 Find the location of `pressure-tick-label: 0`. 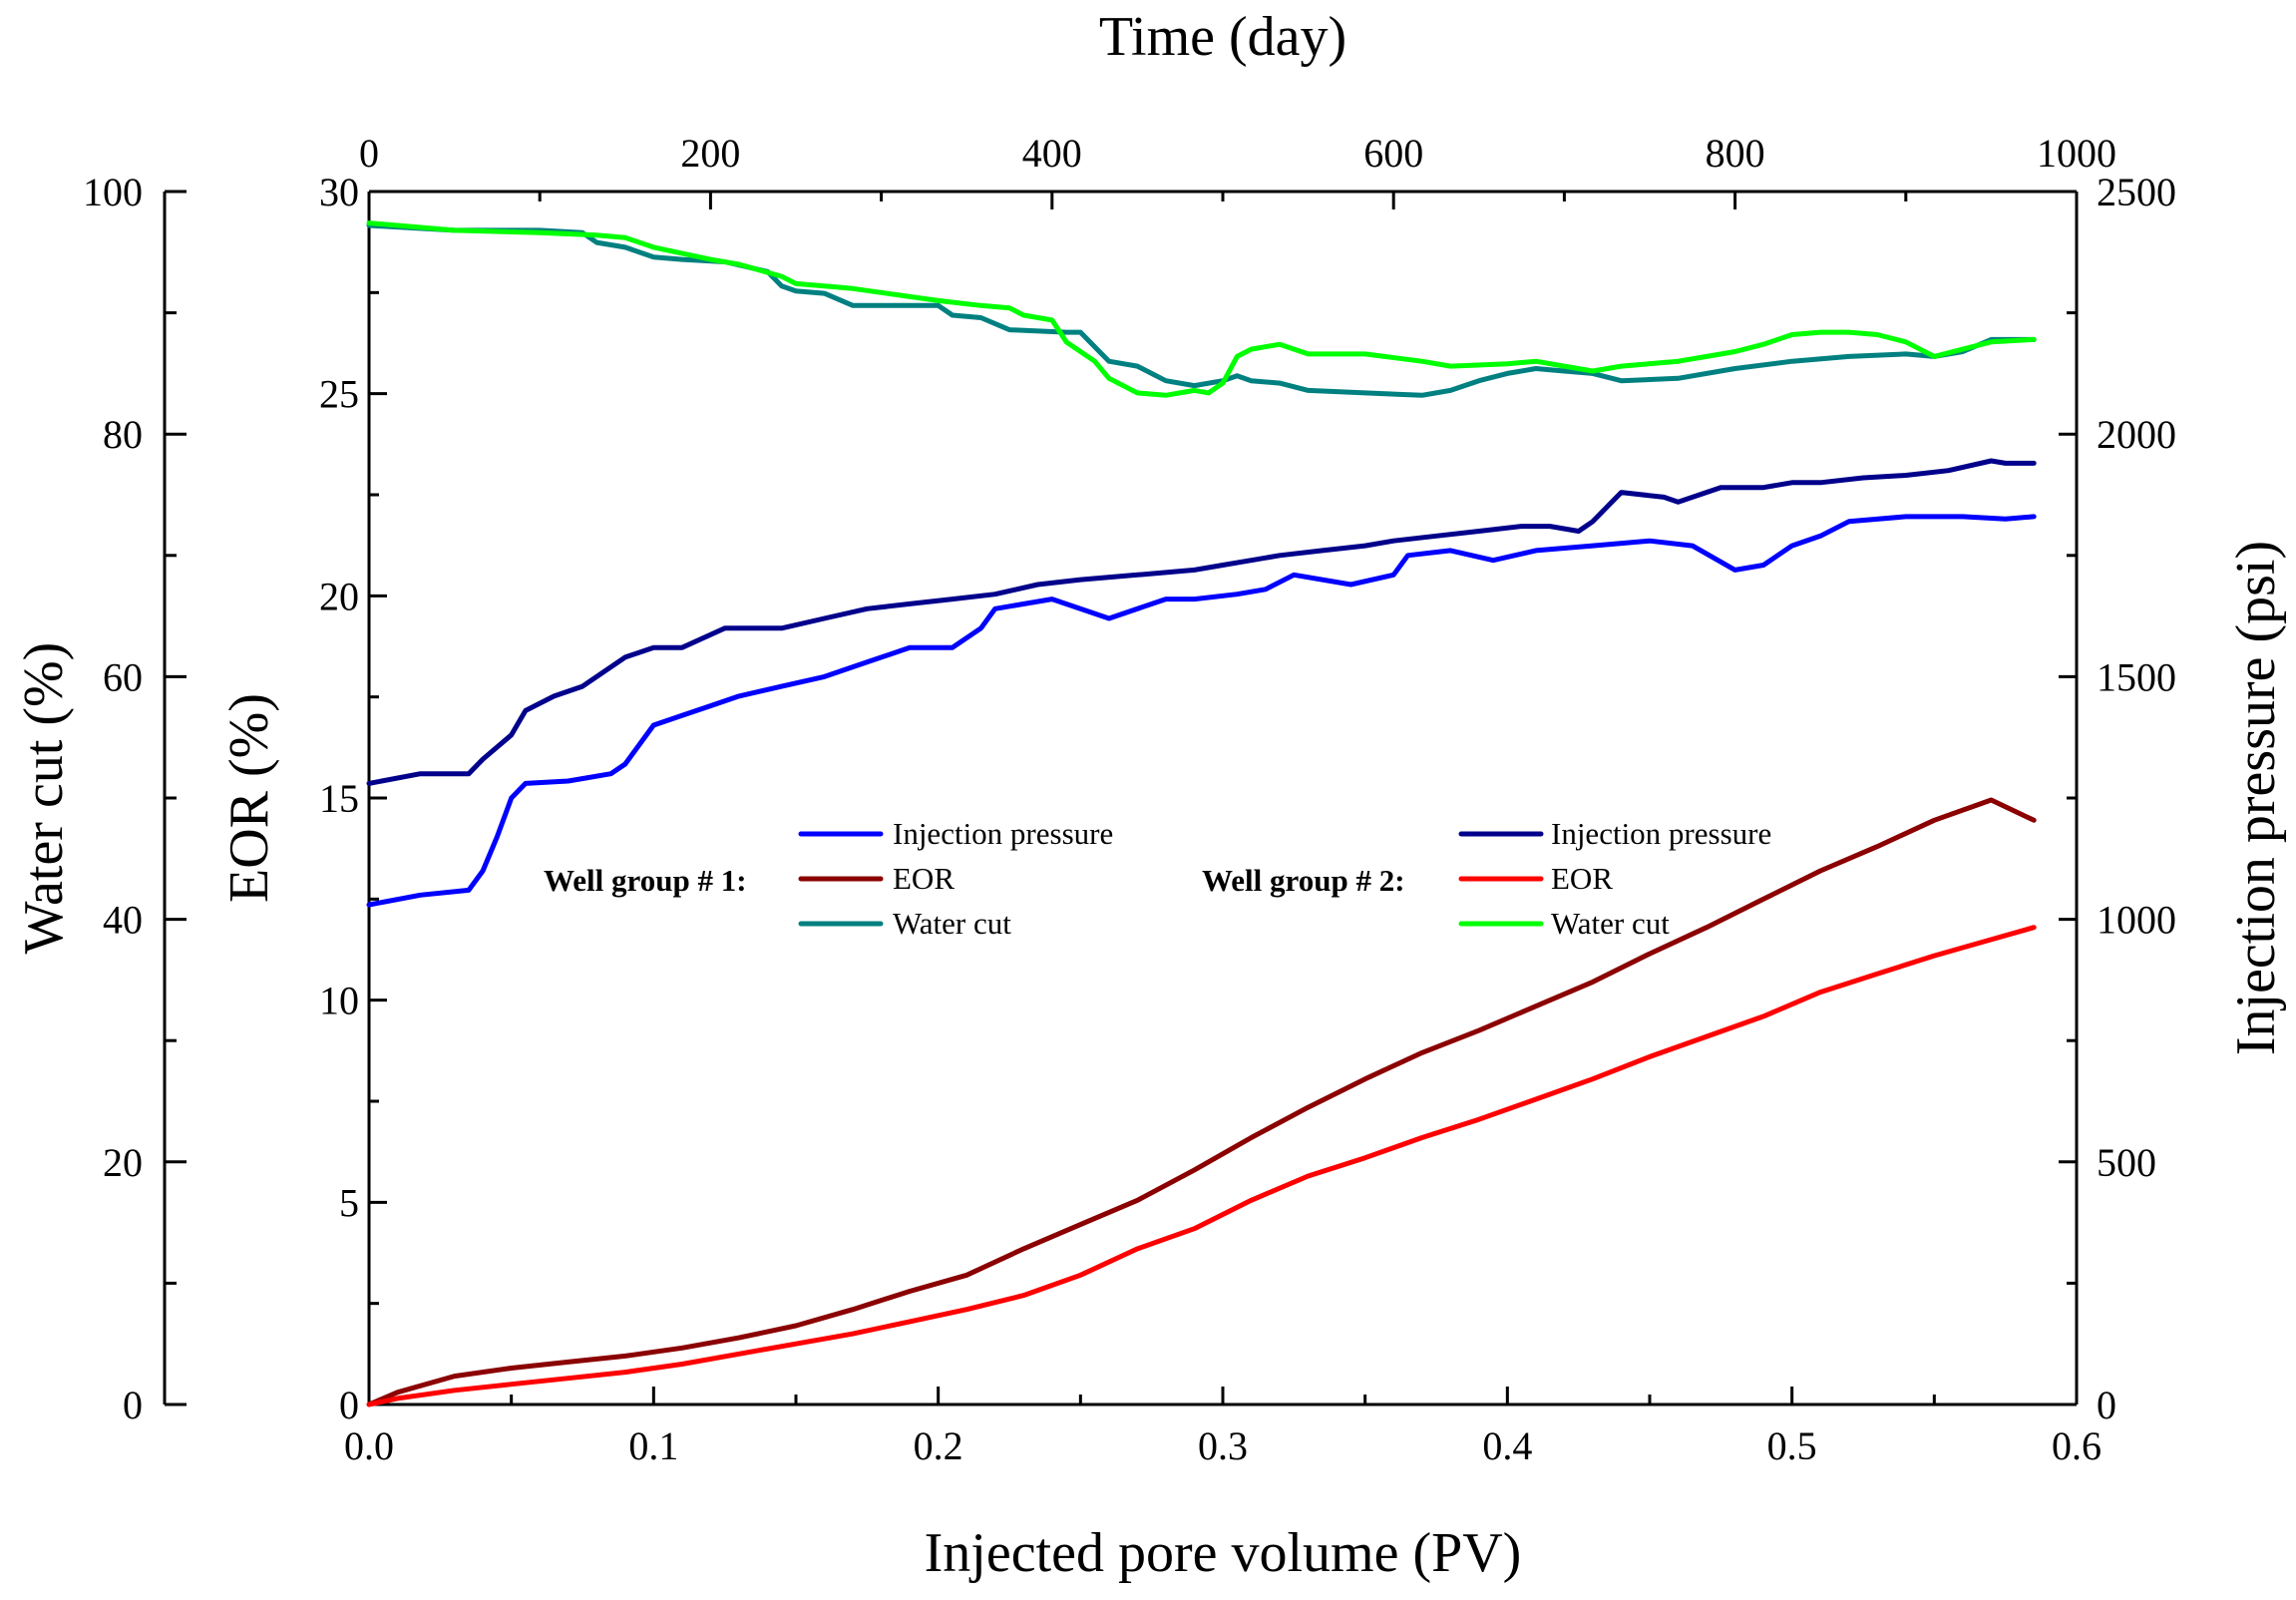

pressure-tick-label: 0 is located at coordinates (2106, 1405).